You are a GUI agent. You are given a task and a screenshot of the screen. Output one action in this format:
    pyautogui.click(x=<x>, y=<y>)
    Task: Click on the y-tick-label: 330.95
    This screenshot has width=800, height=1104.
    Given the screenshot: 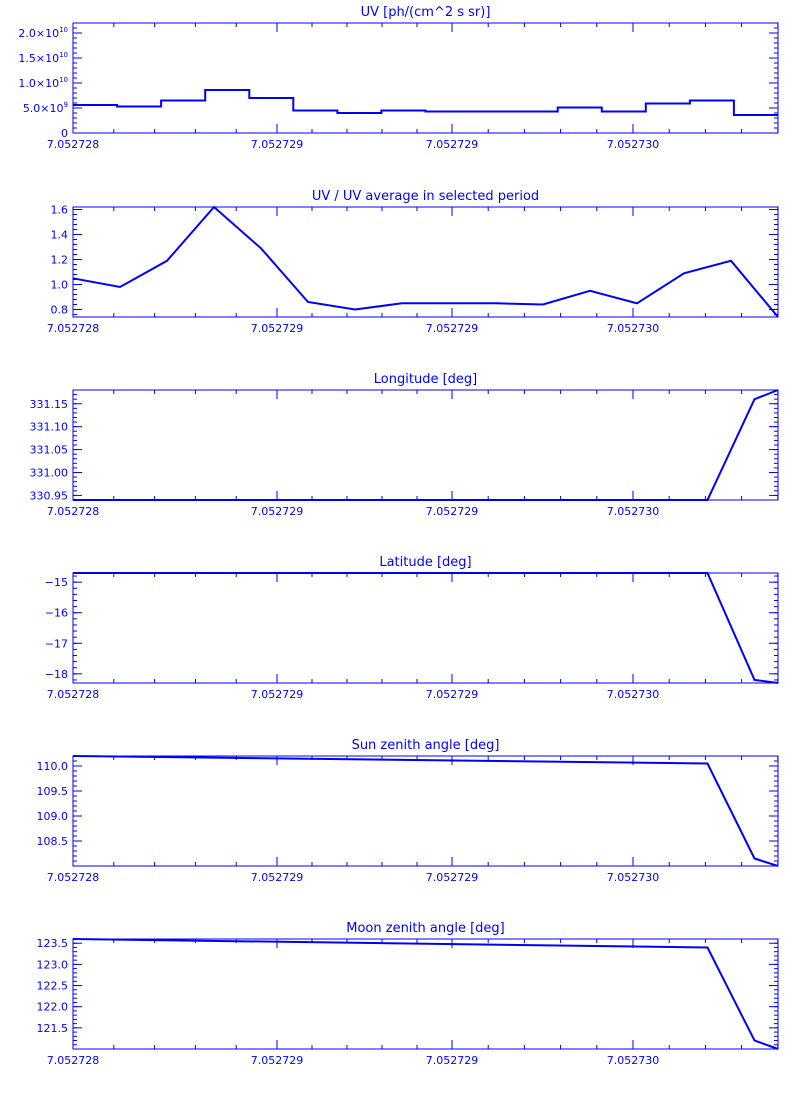 What is the action you would take?
    pyautogui.click(x=49, y=495)
    